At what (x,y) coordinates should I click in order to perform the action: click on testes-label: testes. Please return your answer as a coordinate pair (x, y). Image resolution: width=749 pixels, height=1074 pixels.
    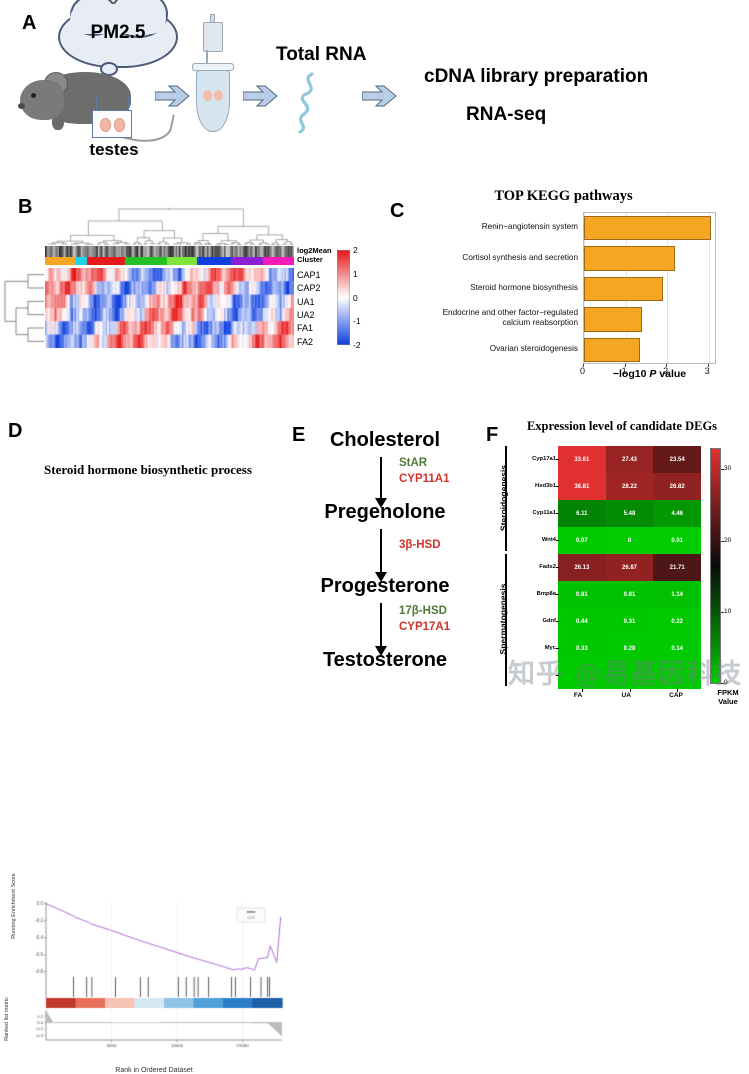
    Looking at the image, I should click on (114, 149).